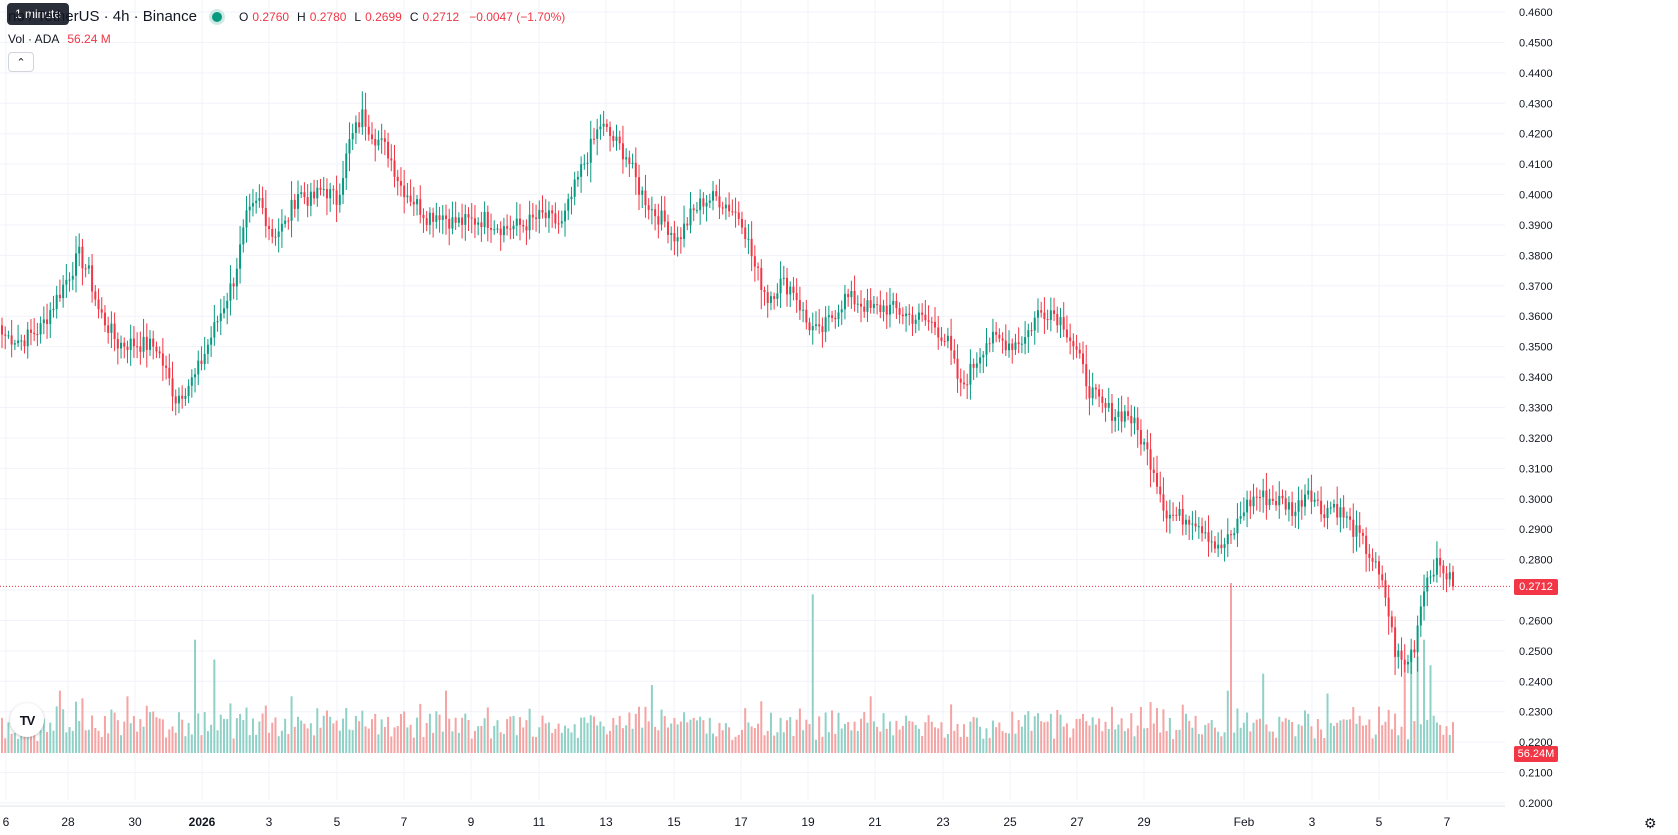  What do you see at coordinates (102, 16) in the screenshot?
I see `symbol-title: no / TetherUS · 4h · Binance` at bounding box center [102, 16].